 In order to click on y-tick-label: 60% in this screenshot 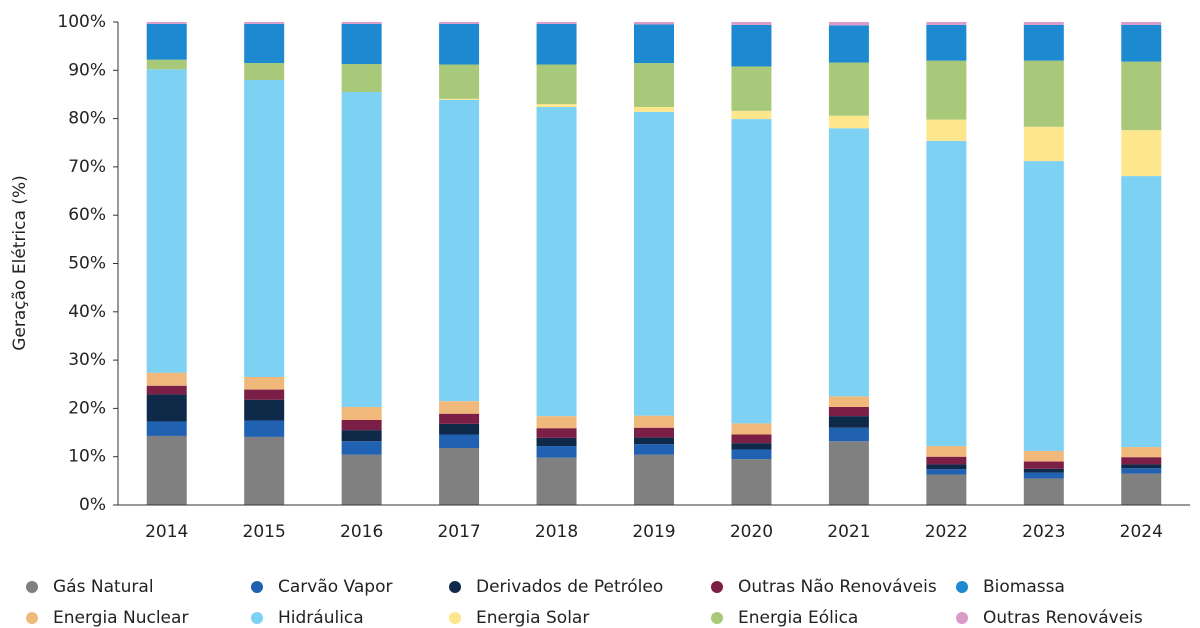, I will do `click(87, 215)`.